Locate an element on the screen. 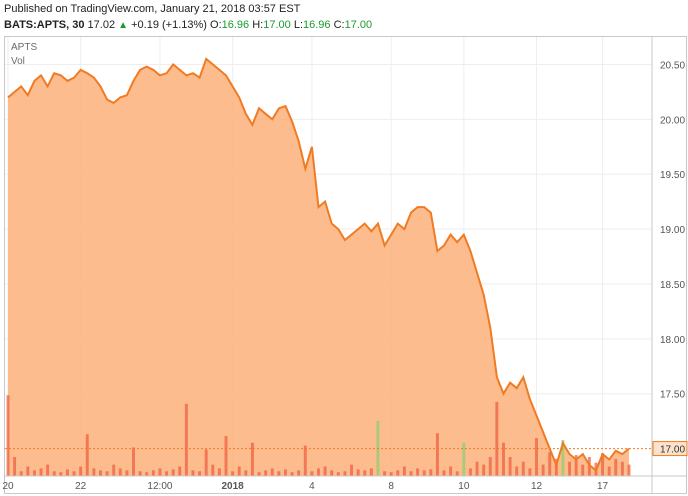  y-tick-label: 17.50 is located at coordinates (672, 395).